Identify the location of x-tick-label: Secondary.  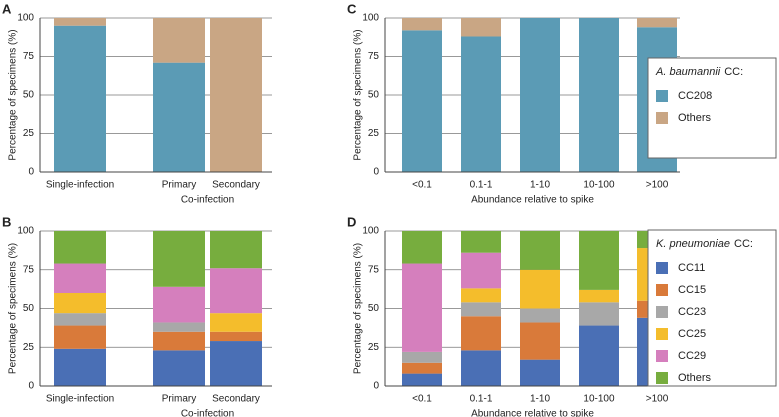
(236, 185).